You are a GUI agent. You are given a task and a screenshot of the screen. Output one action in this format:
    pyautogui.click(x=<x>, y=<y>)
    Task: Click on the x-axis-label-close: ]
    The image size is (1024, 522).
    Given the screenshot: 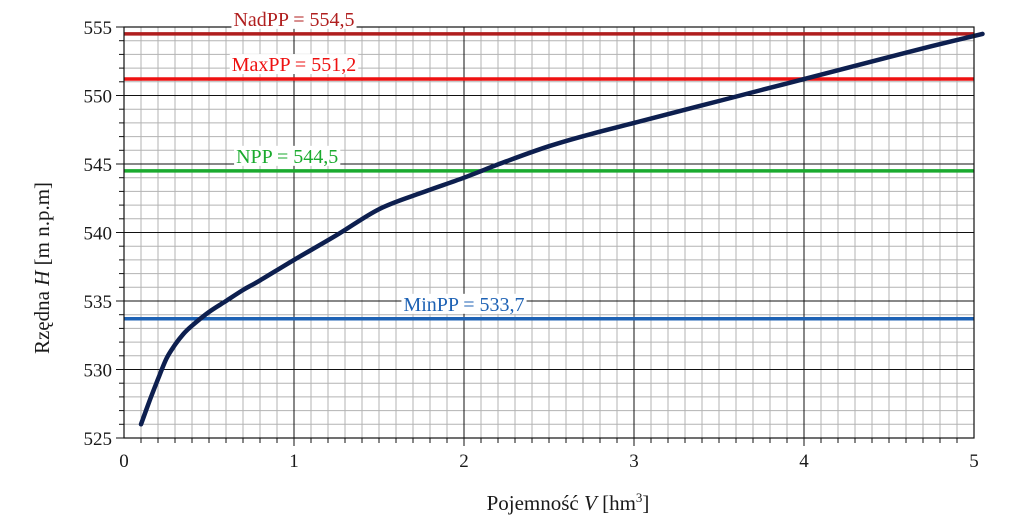 What is the action you would take?
    pyautogui.click(x=645, y=503)
    